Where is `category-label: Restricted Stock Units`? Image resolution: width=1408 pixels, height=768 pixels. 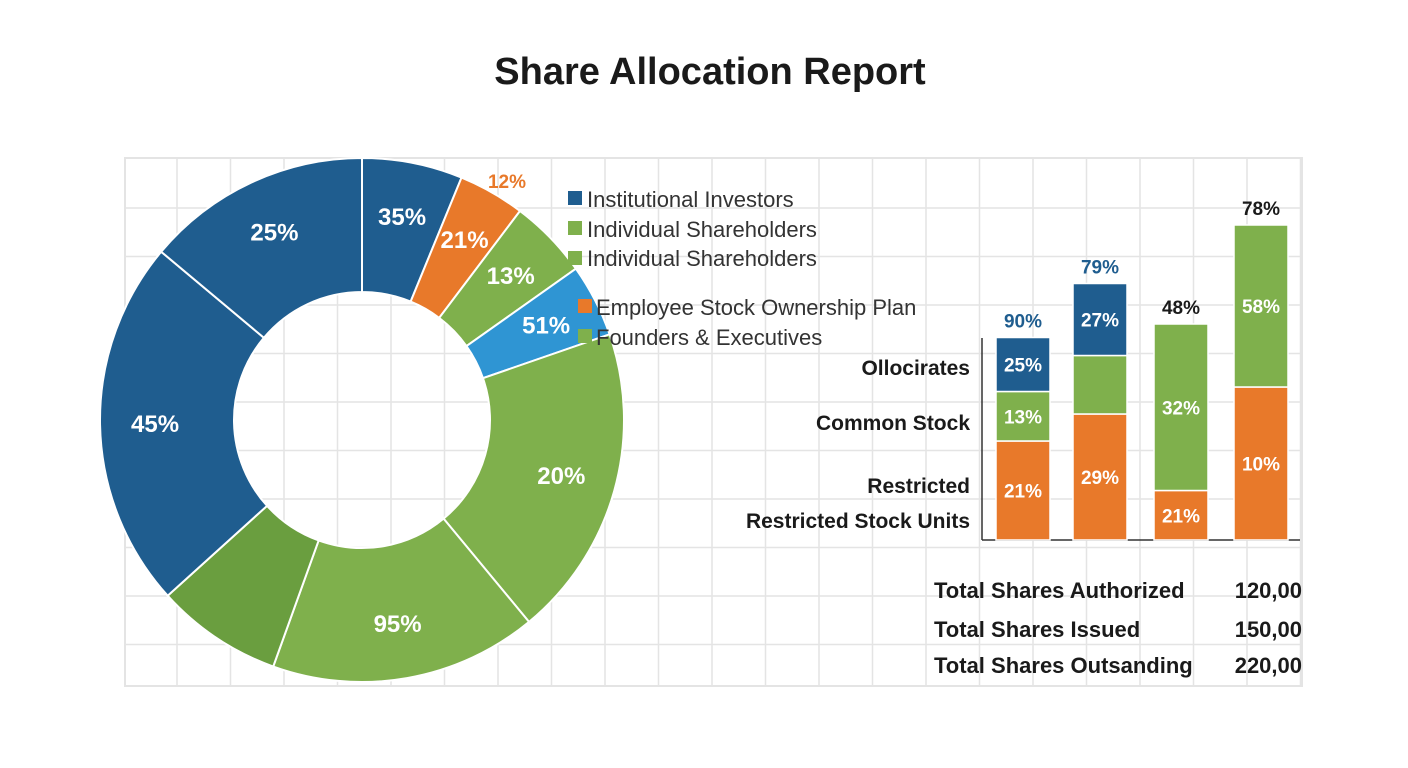 category-label: Restricted Stock Units is located at coordinates (858, 521).